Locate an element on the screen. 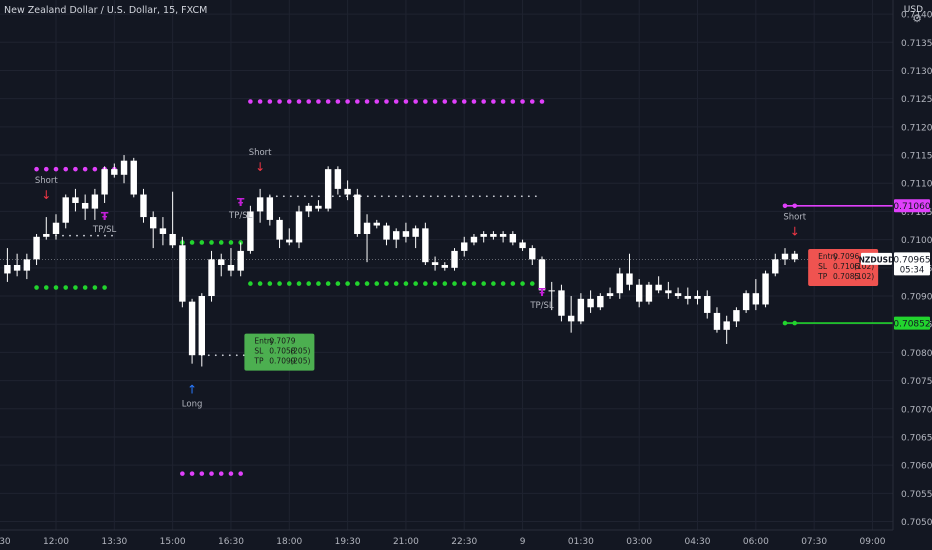 The height and width of the screenshot is (550, 932). x-tick-label: 06:00 is located at coordinates (756, 542).